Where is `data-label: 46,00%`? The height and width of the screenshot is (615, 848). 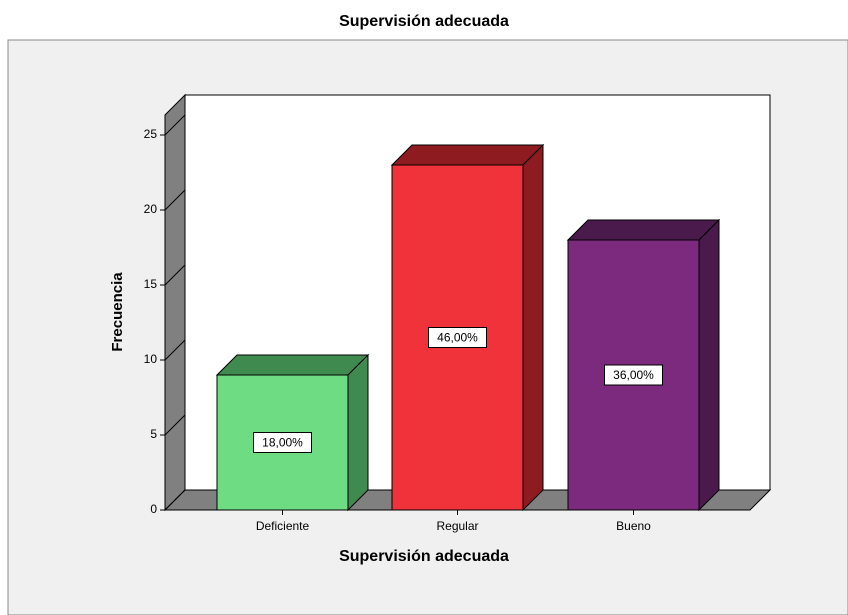
data-label: 46,00% is located at coordinates (457, 338).